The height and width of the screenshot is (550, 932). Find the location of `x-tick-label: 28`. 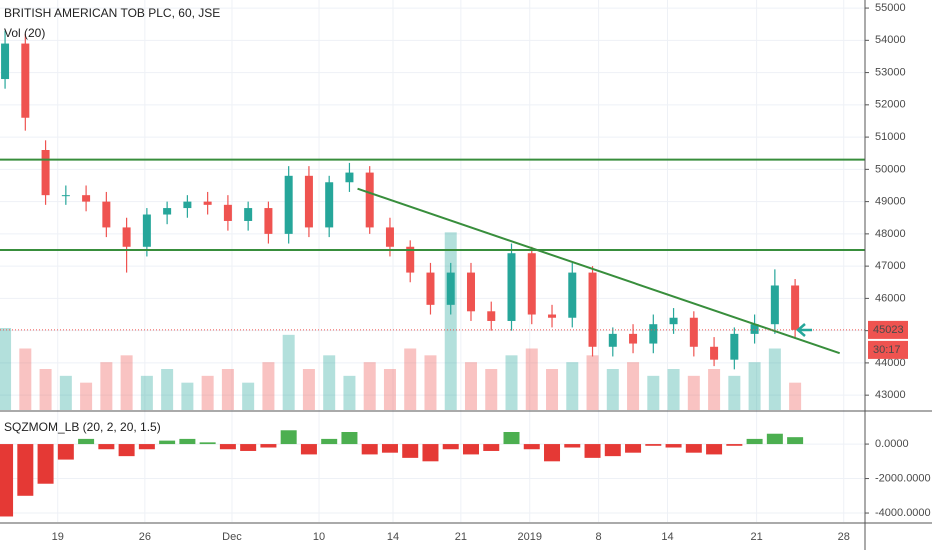

x-tick-label: 28 is located at coordinates (844, 537).